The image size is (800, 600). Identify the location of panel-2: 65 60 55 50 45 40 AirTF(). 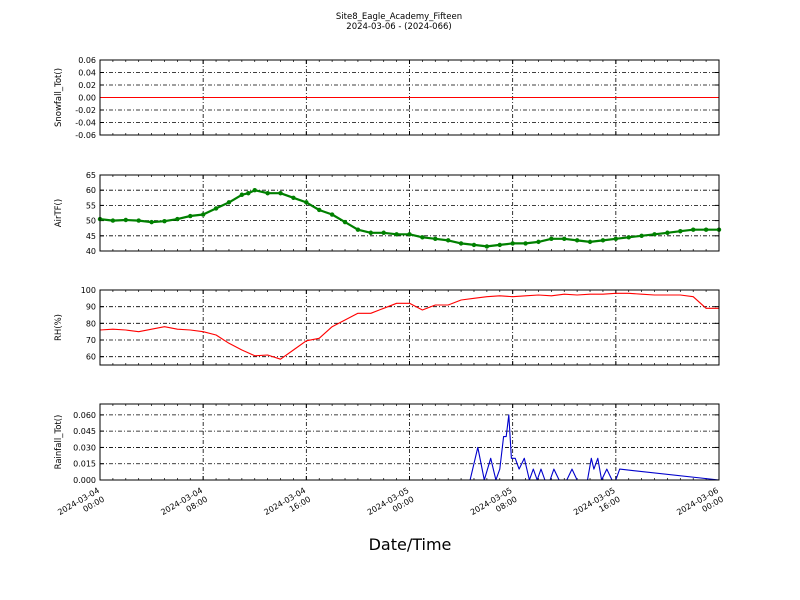
(388, 213).